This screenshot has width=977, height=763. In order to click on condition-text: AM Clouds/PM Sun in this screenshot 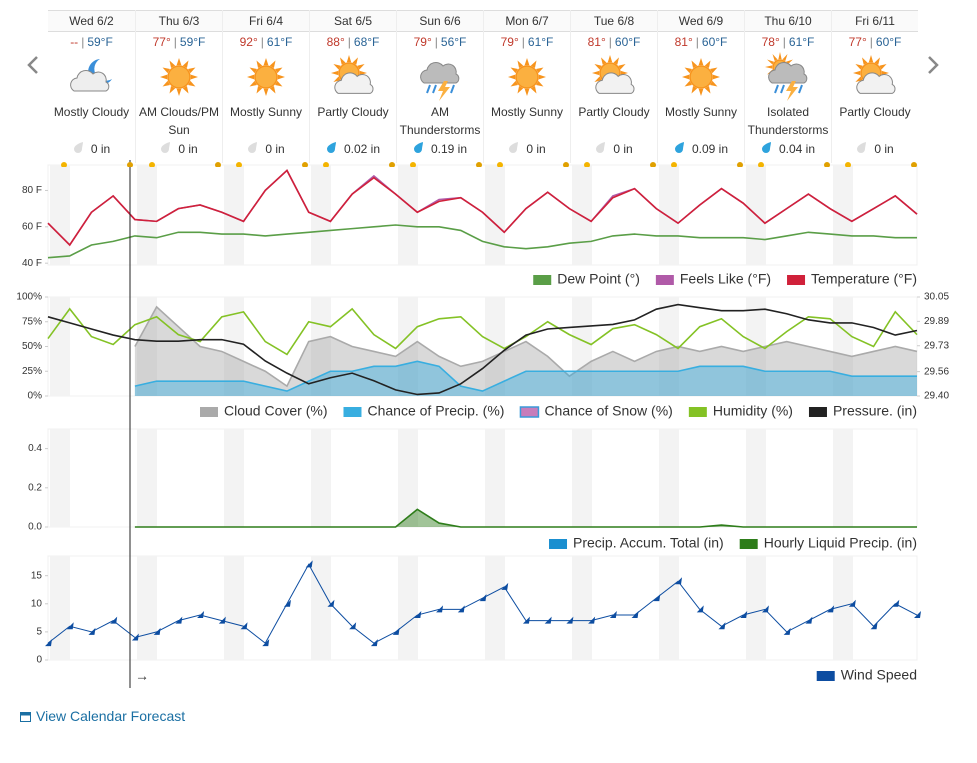, I will do `click(179, 121)`.